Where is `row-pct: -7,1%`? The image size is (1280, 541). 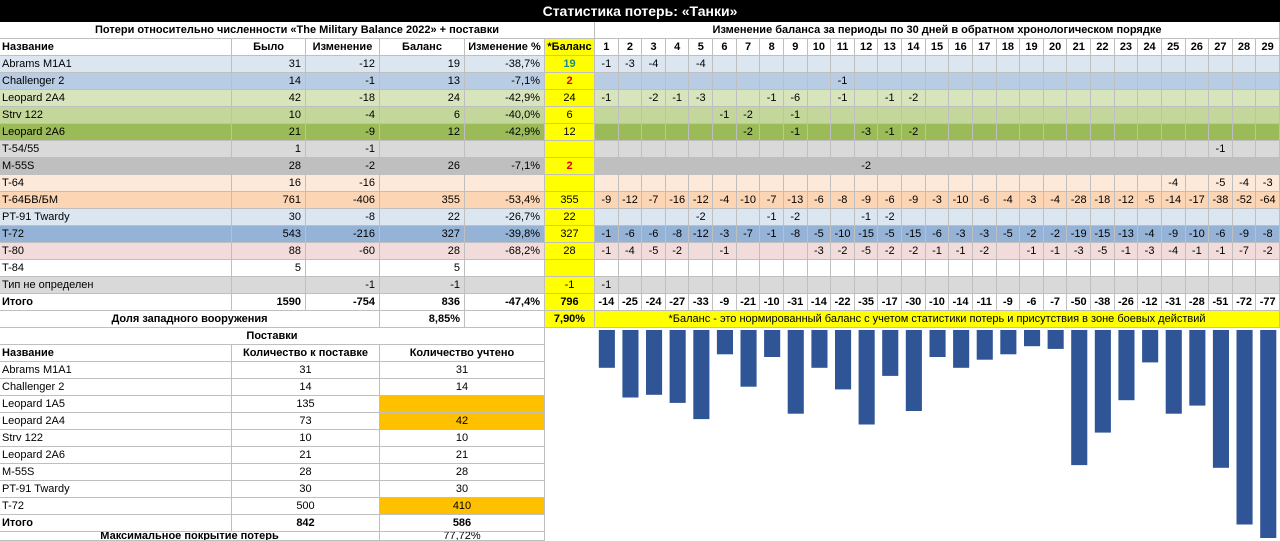
row-pct: -7,1% is located at coordinates (505, 166).